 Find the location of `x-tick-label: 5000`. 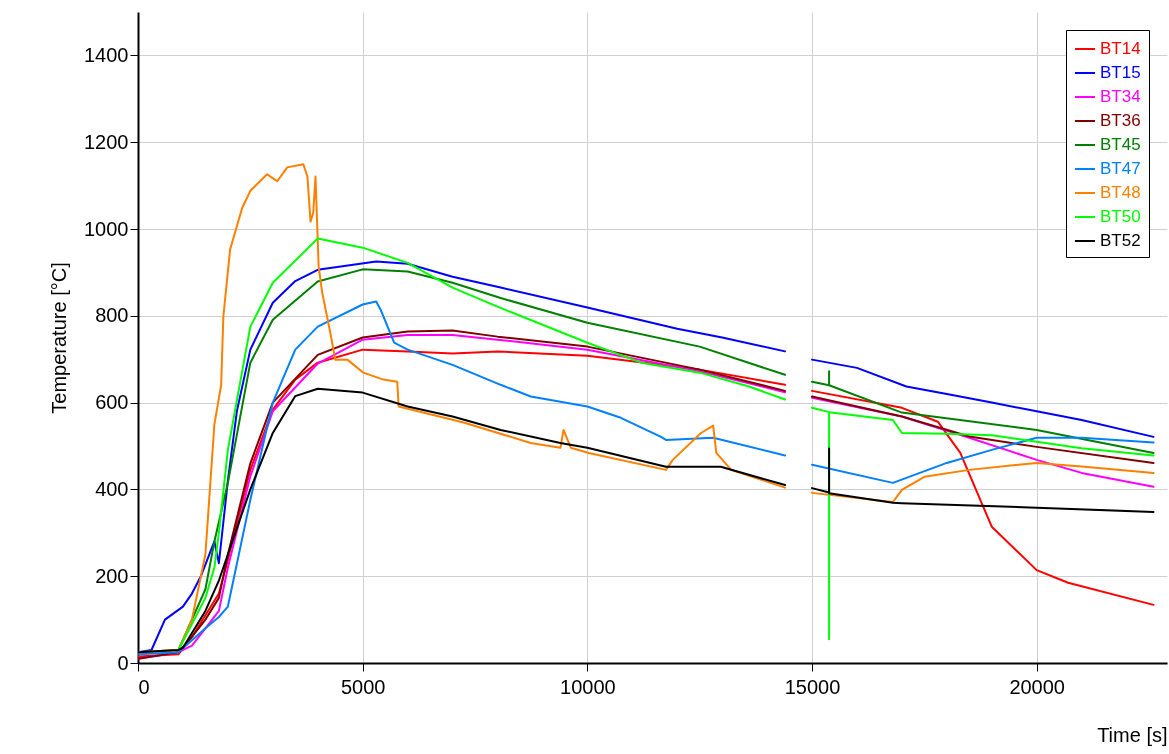

x-tick-label: 5000 is located at coordinates (363, 686).